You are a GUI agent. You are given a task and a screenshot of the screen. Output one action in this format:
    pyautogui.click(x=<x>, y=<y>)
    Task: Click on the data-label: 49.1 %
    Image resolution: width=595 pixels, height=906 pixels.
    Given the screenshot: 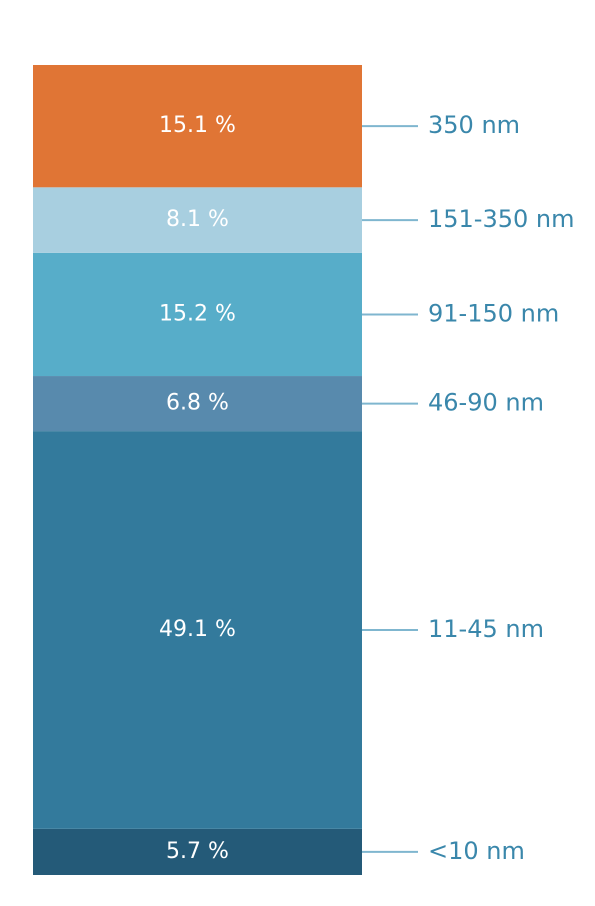 What is the action you would take?
    pyautogui.click(x=197, y=629)
    